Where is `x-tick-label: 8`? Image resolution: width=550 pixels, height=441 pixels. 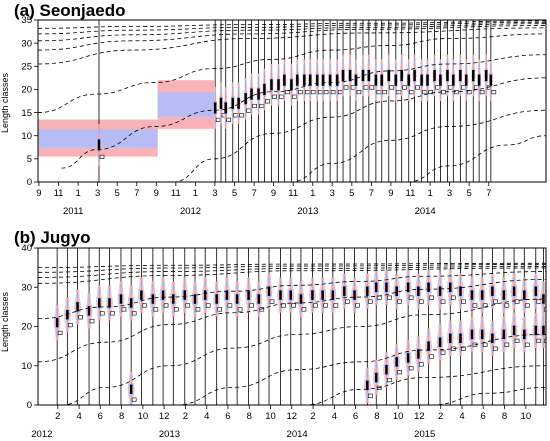 x-tick-label: 8 is located at coordinates (376, 416).